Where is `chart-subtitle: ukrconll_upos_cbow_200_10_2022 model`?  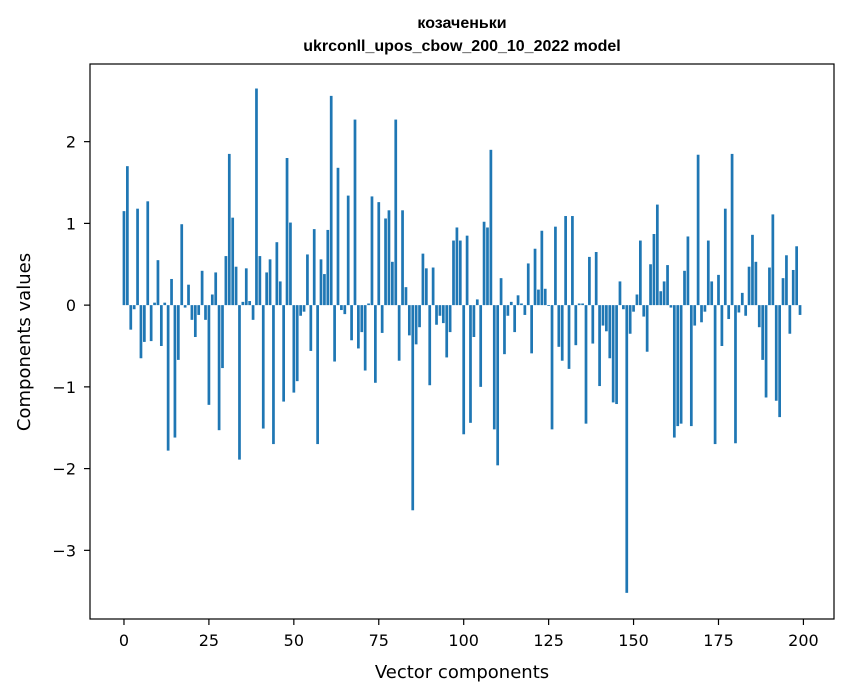 chart-subtitle: ukrconll_upos_cbow_200_10_2022 model is located at coordinates (461, 46).